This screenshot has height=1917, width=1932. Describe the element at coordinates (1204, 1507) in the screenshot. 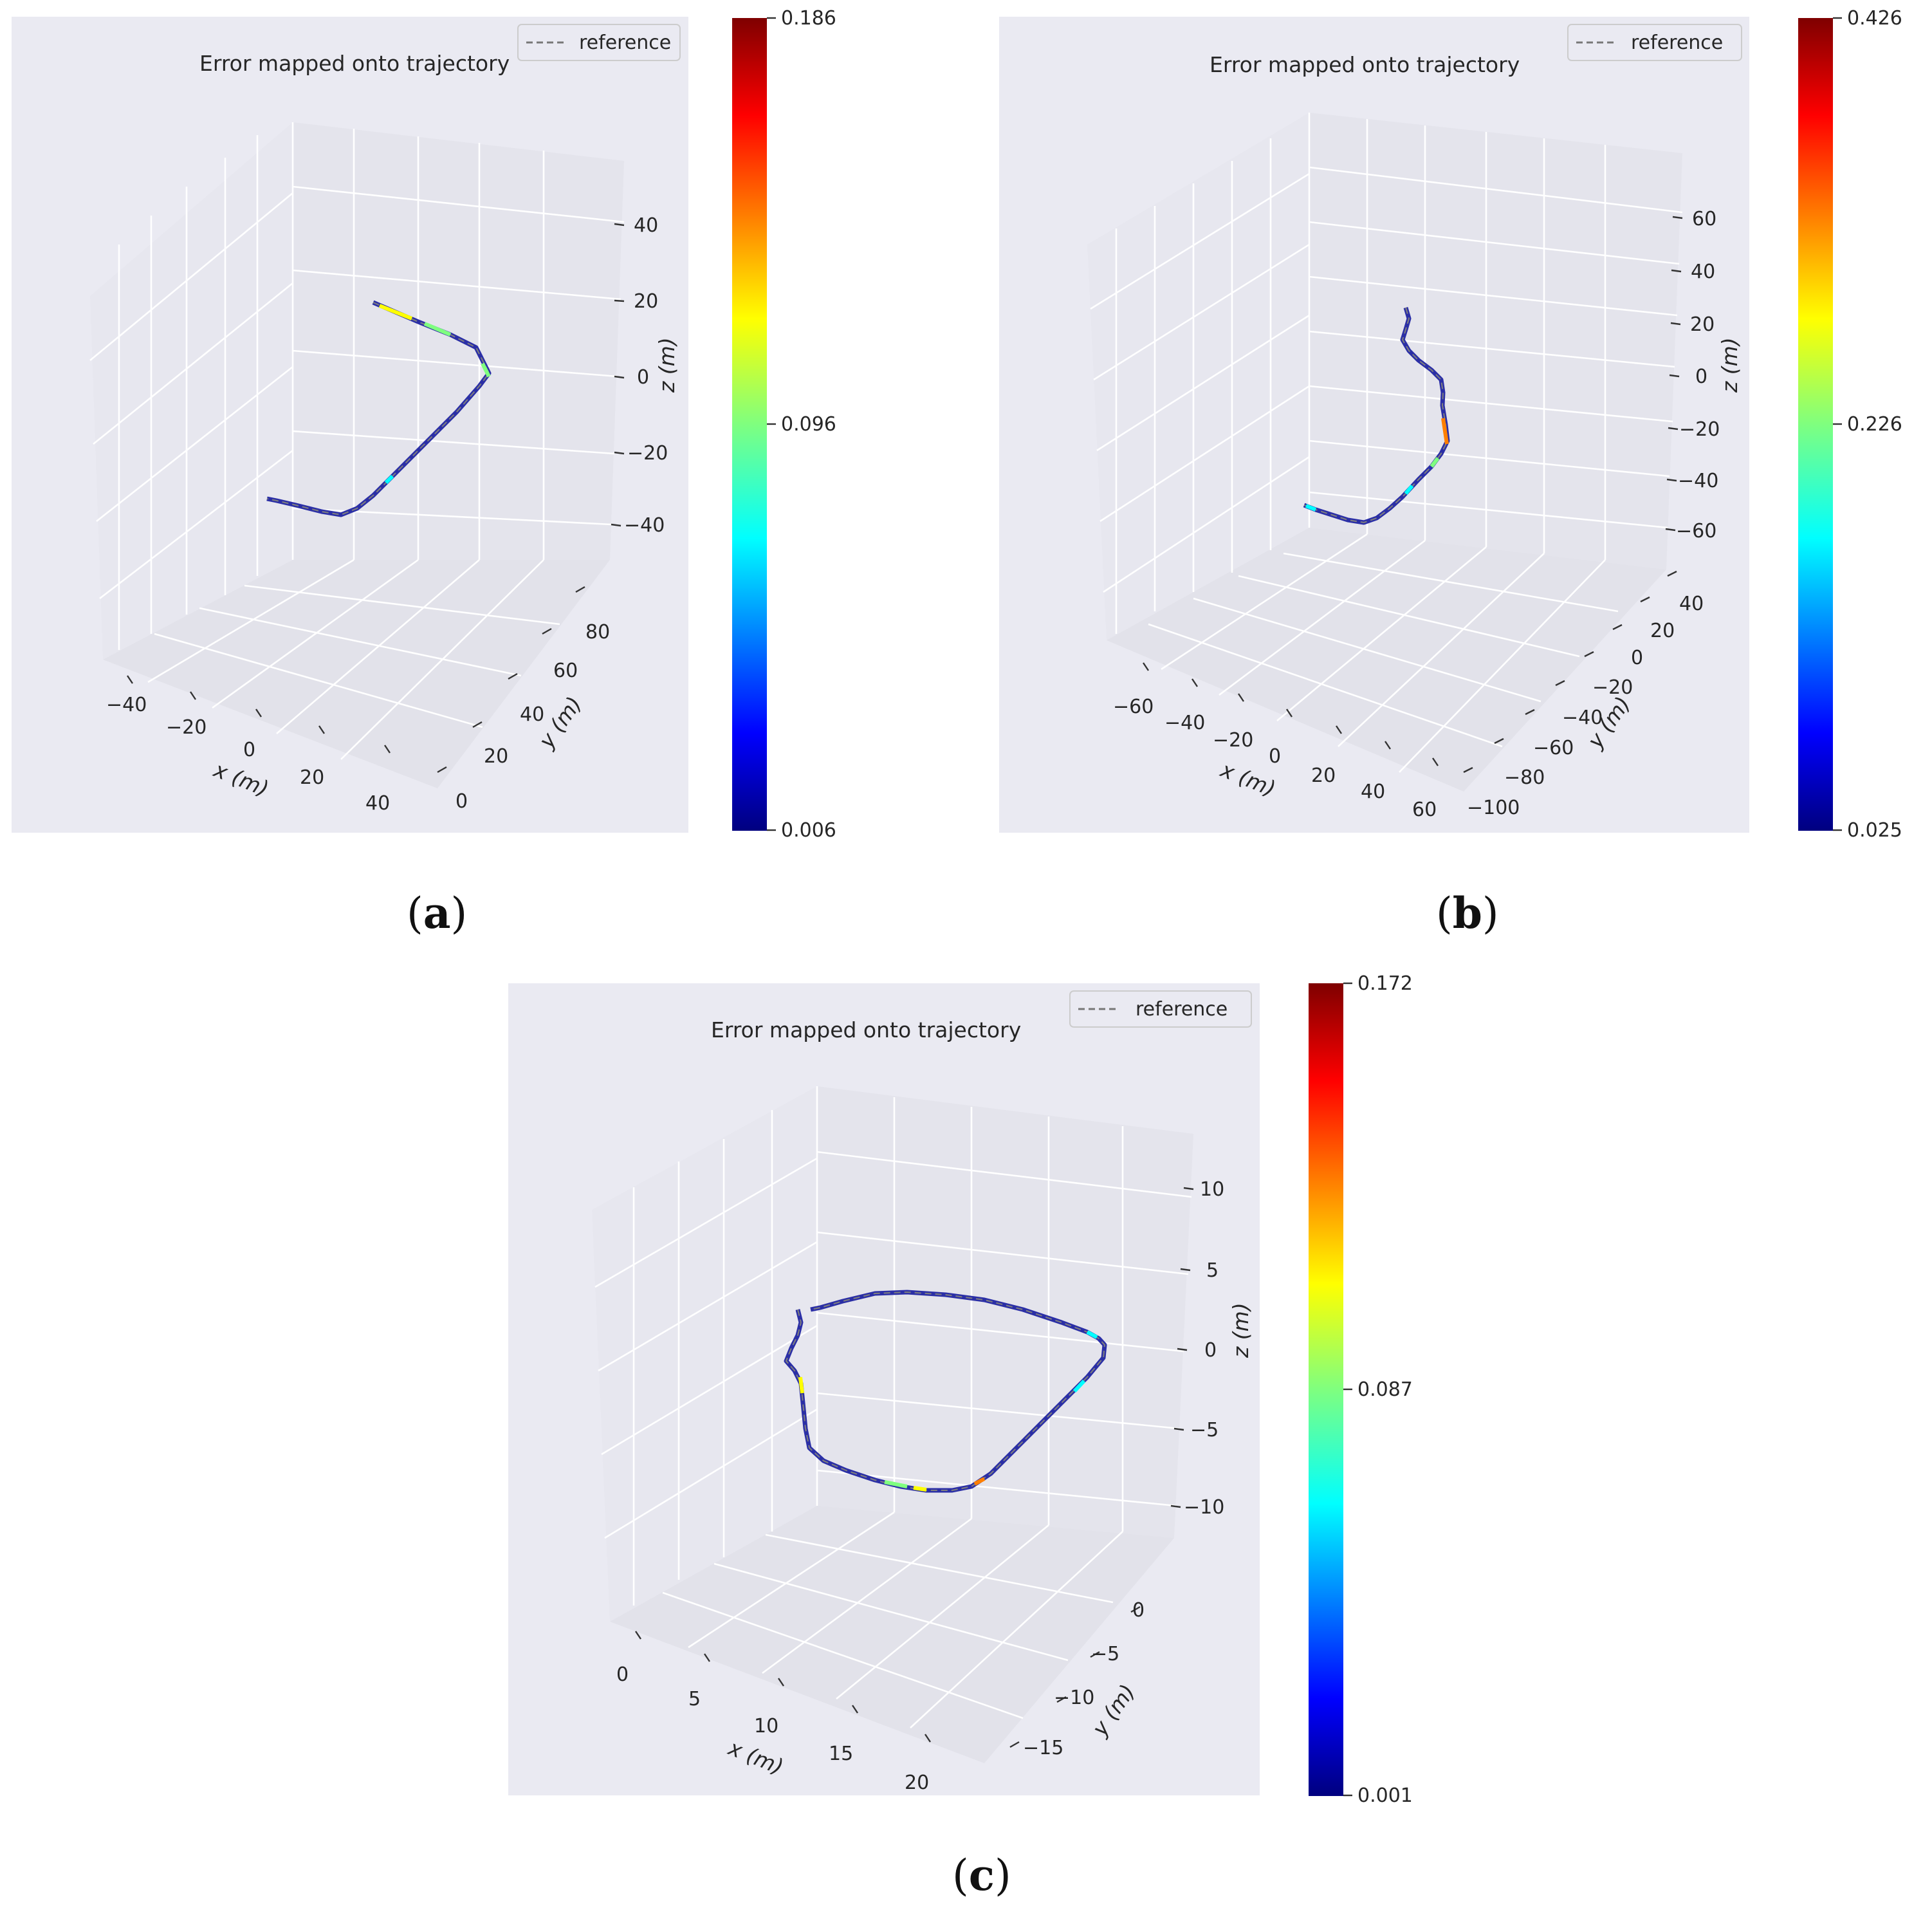

I see `z-tick: −10` at that location.